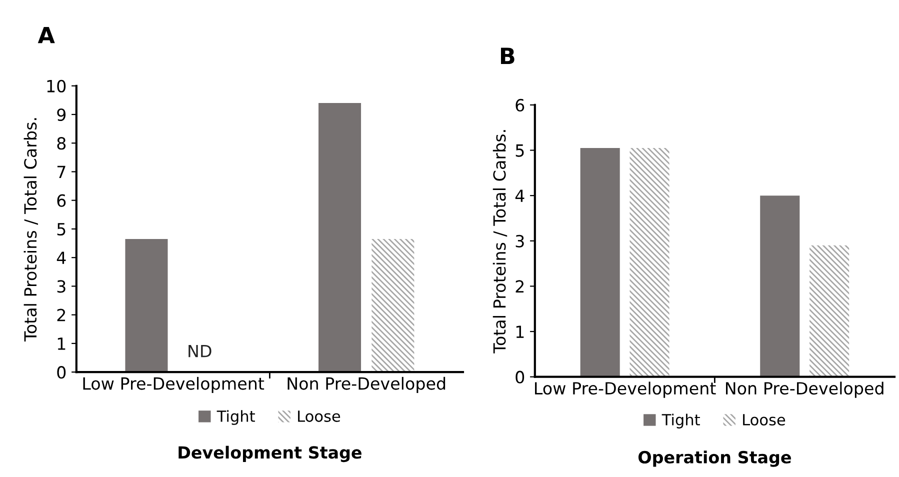 This screenshot has height=477, width=899. Describe the element at coordinates (200, 351) in the screenshot. I see `annotation: ND` at that location.